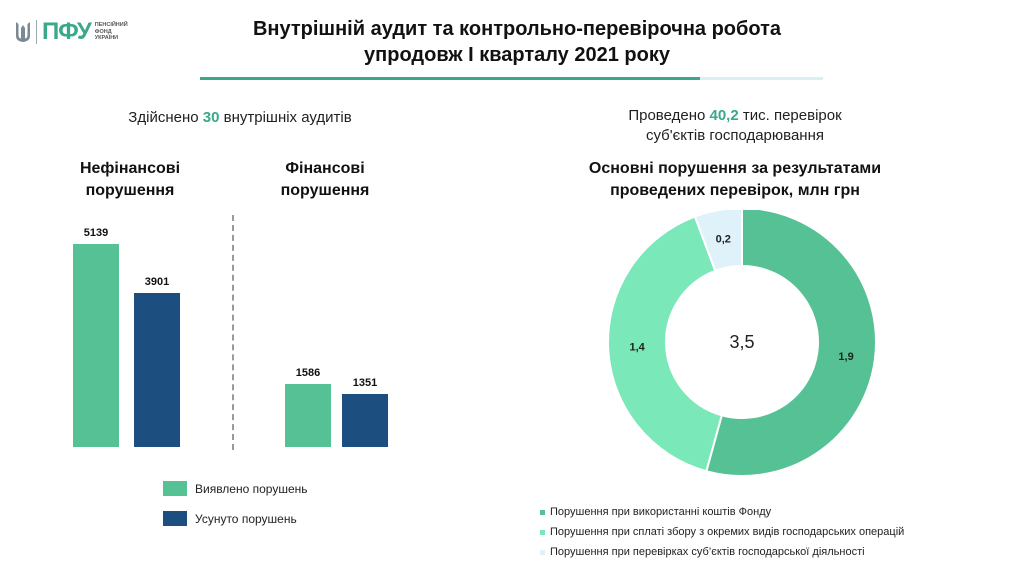 The height and width of the screenshot is (576, 1024). Describe the element at coordinates (157, 369) in the screenshot. I see `bar-eliminated-nonfinancial` at that location.